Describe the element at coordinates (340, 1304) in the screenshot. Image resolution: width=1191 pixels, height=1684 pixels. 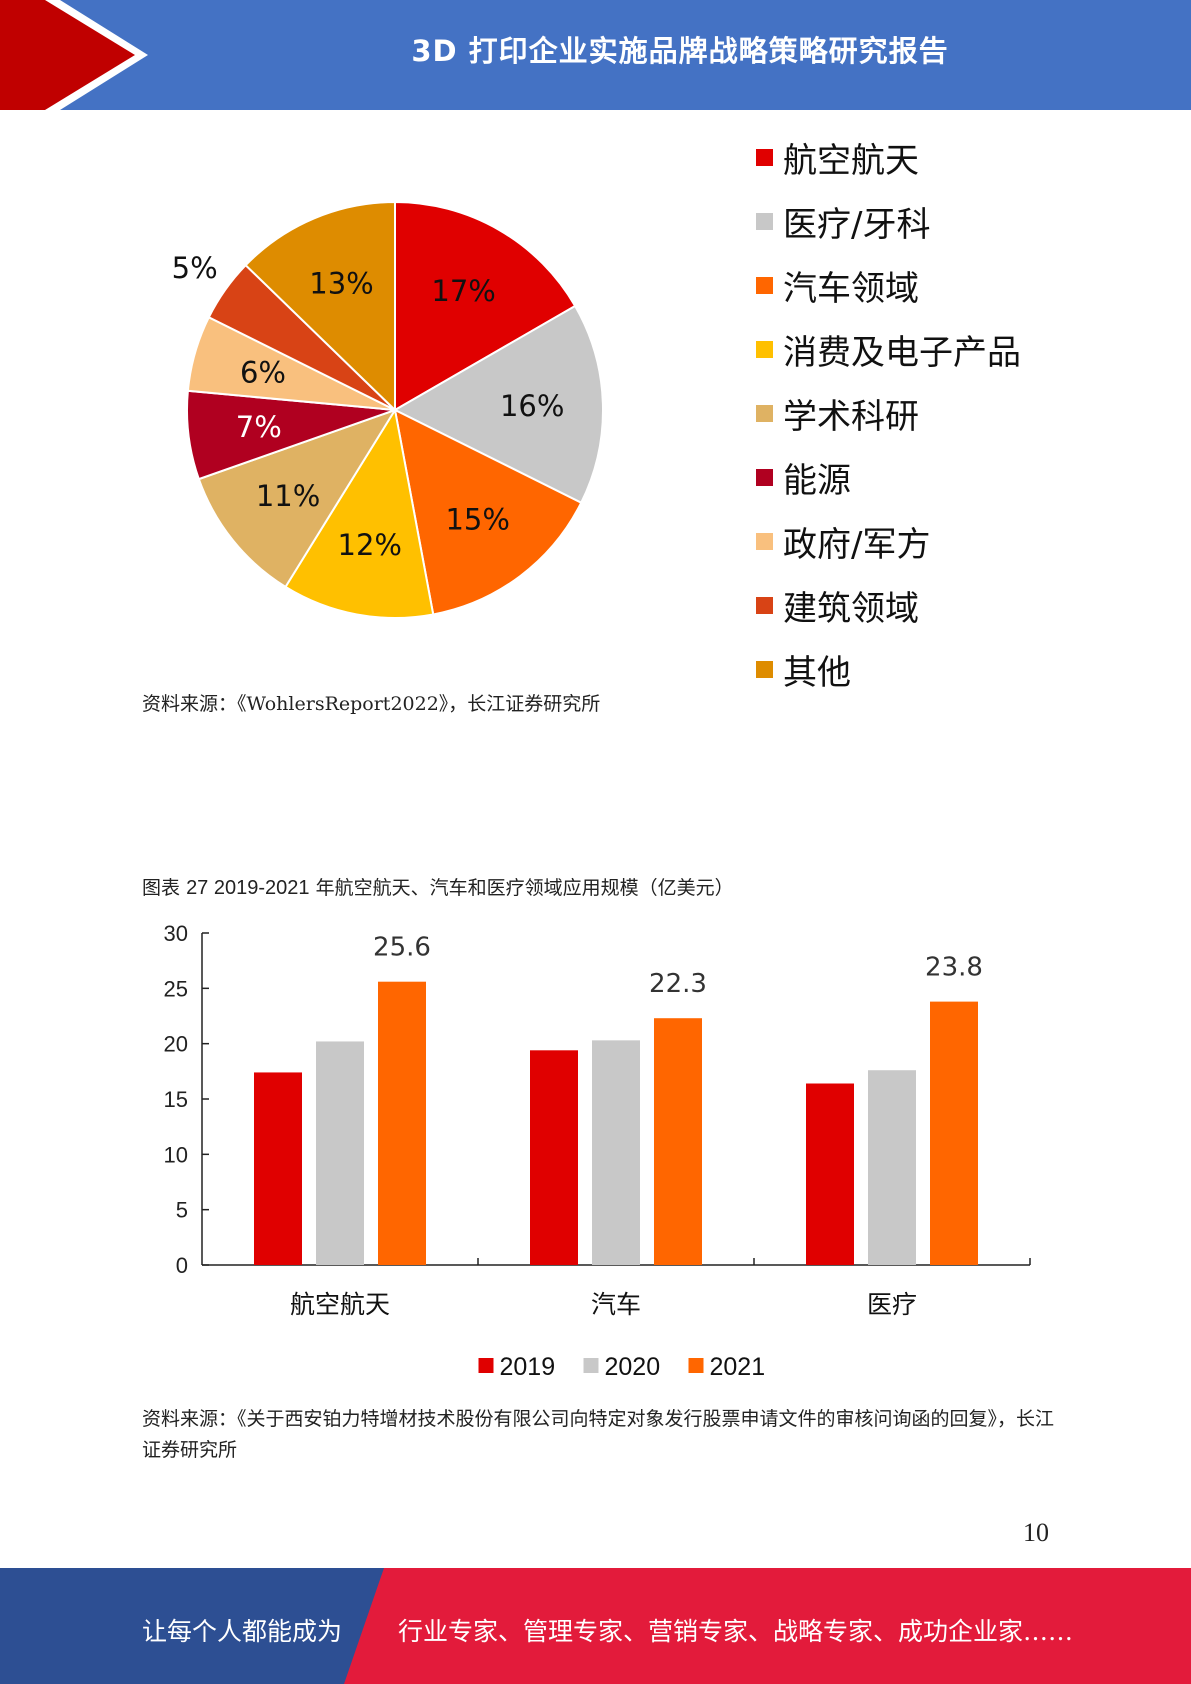
I see `category-label: 航空航天` at that location.